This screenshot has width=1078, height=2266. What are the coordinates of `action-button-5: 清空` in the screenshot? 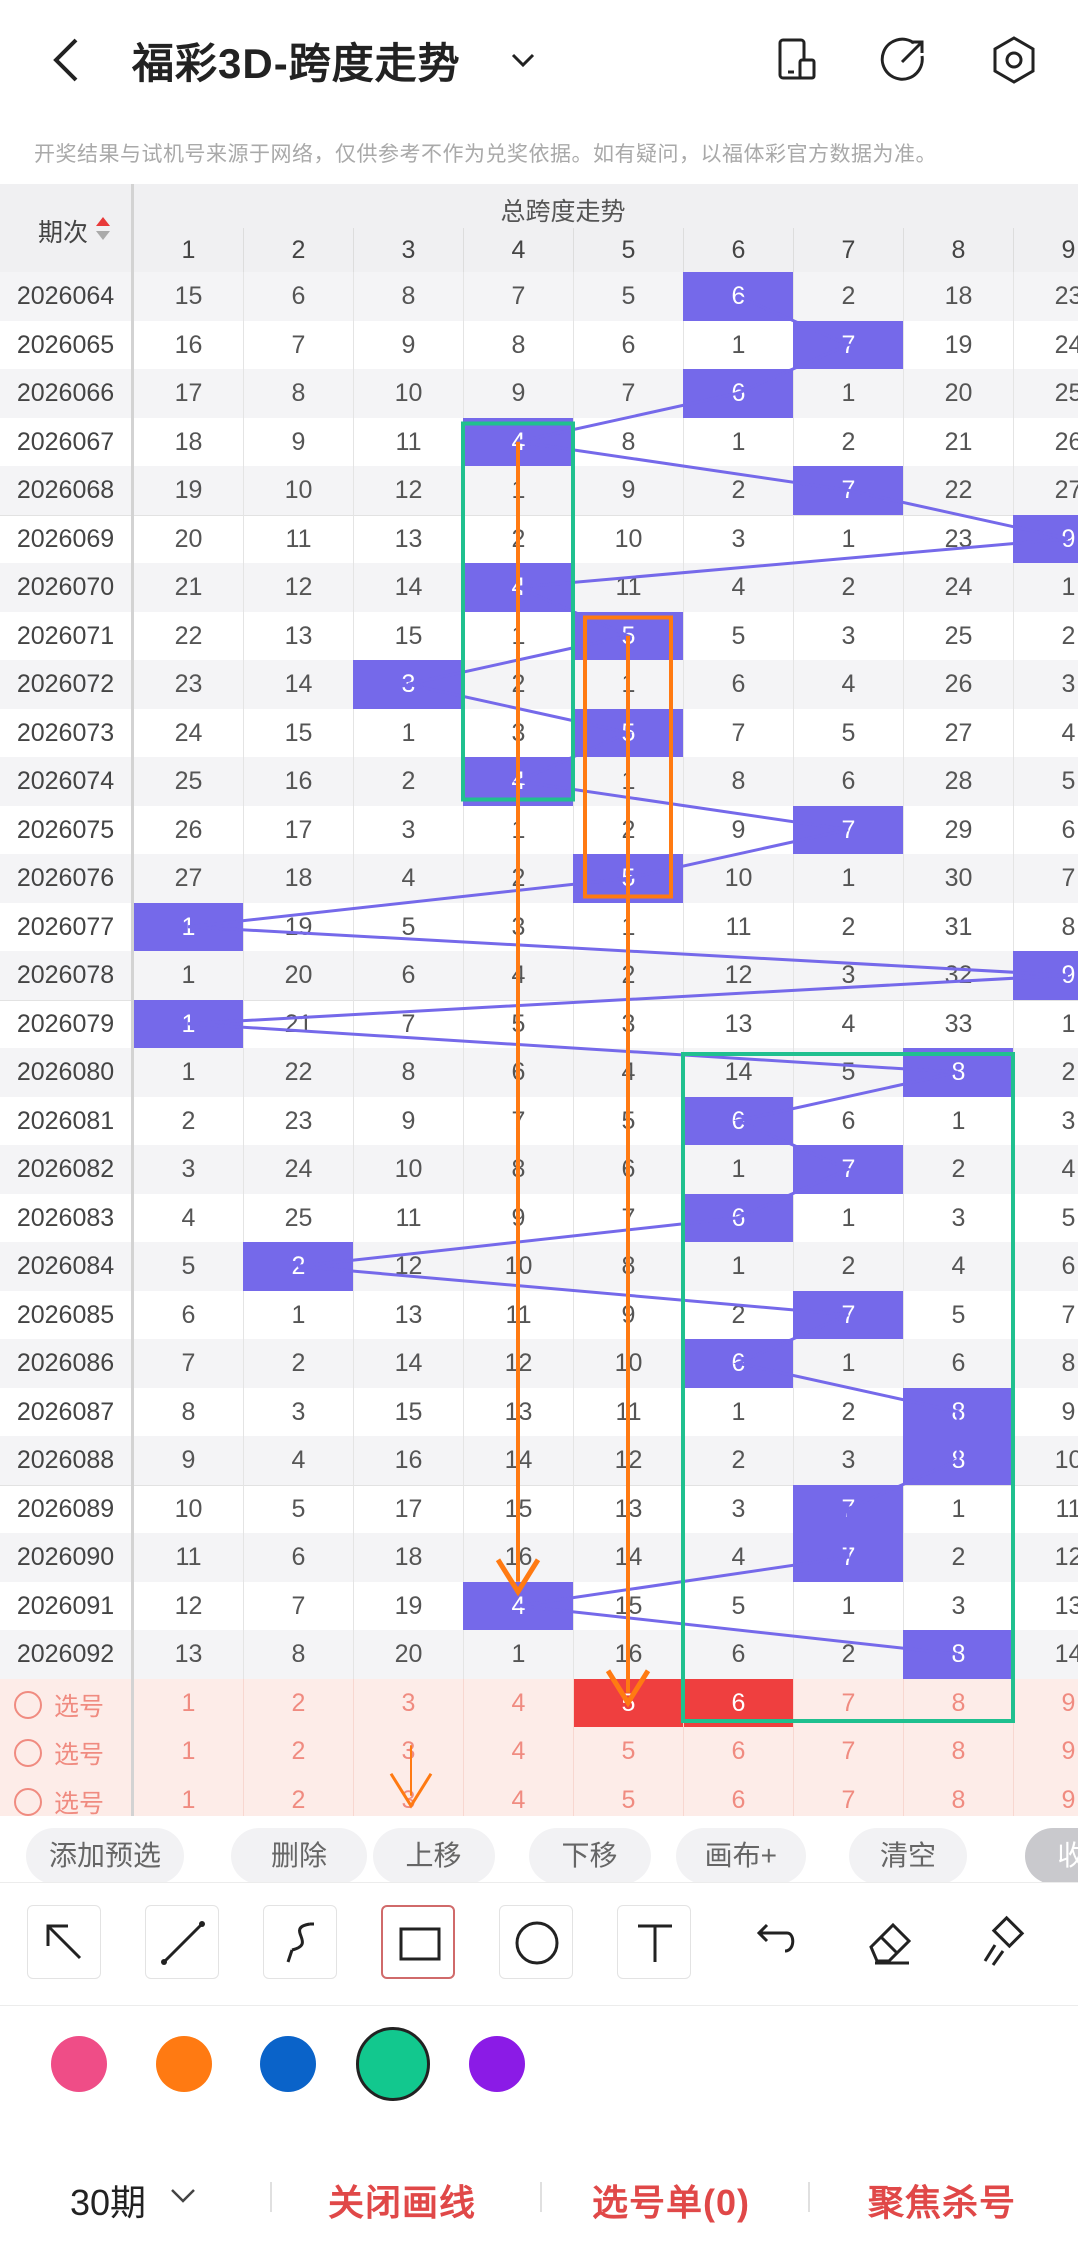 It's located at (908, 1855).